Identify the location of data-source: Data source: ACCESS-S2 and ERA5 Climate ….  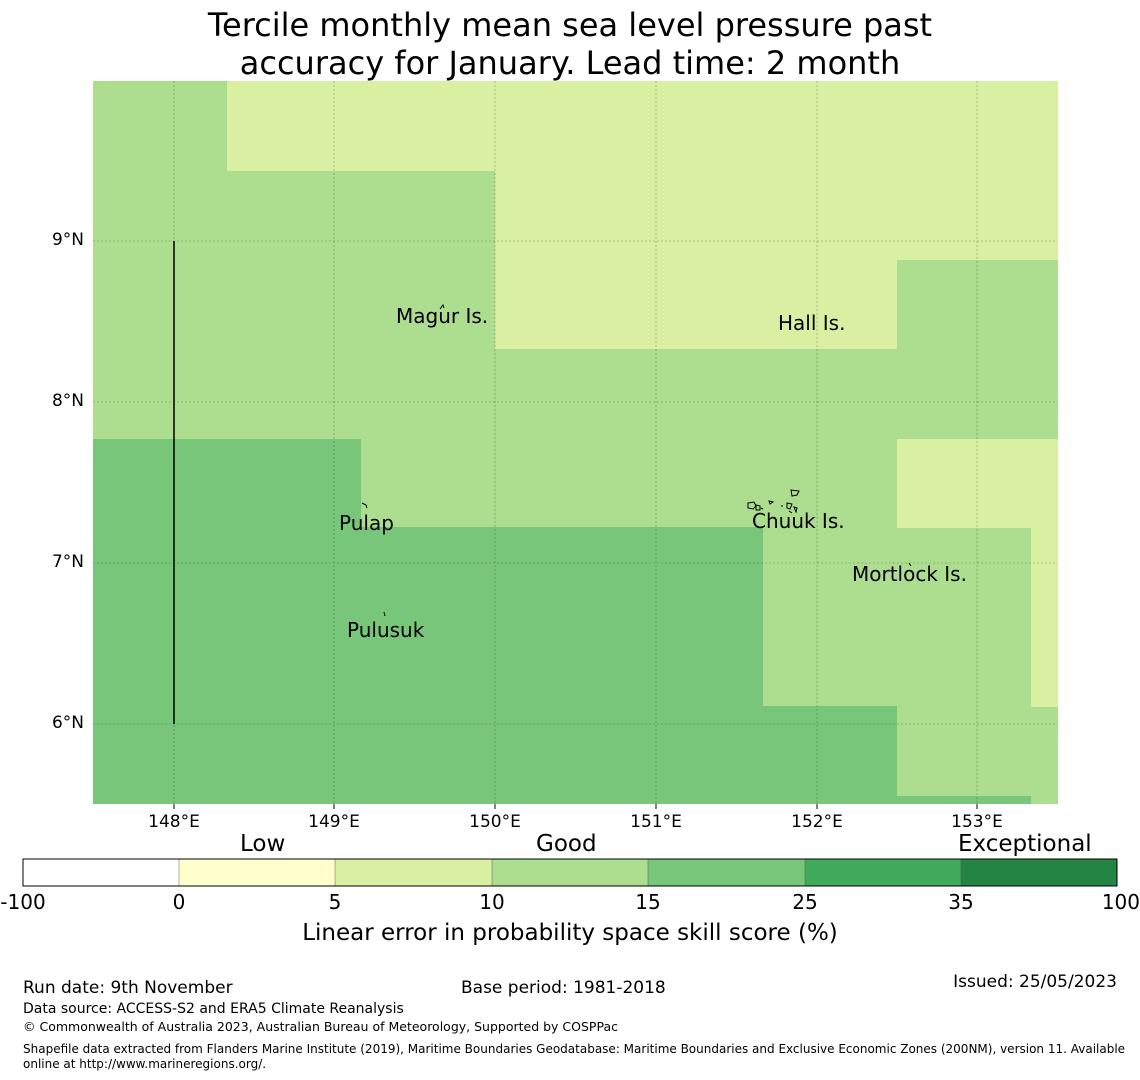
(213, 1009).